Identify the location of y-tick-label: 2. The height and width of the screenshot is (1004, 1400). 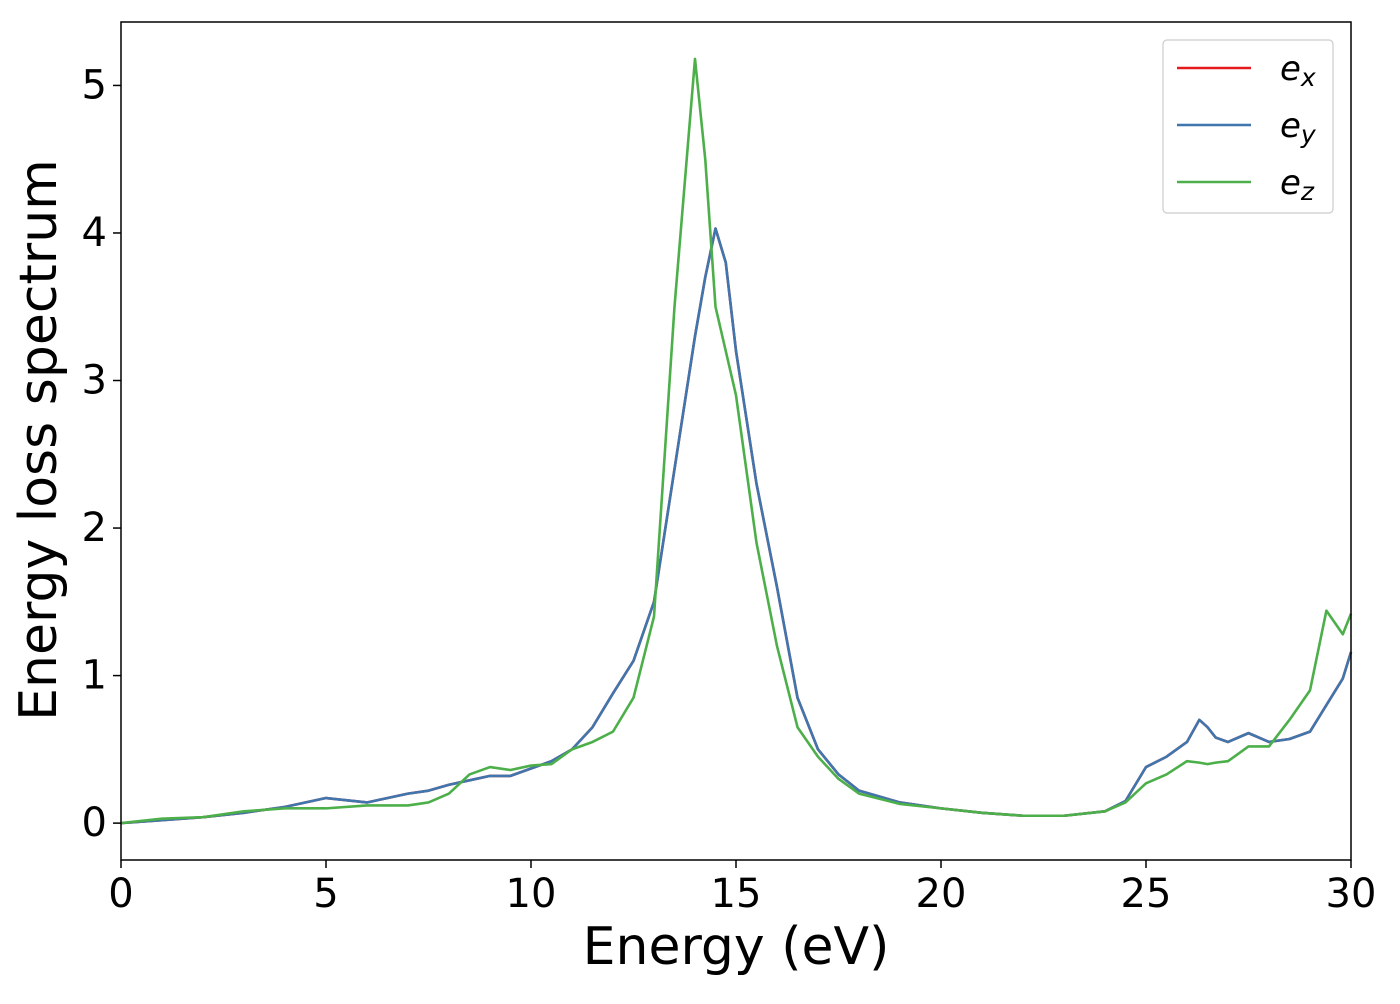
(94, 528).